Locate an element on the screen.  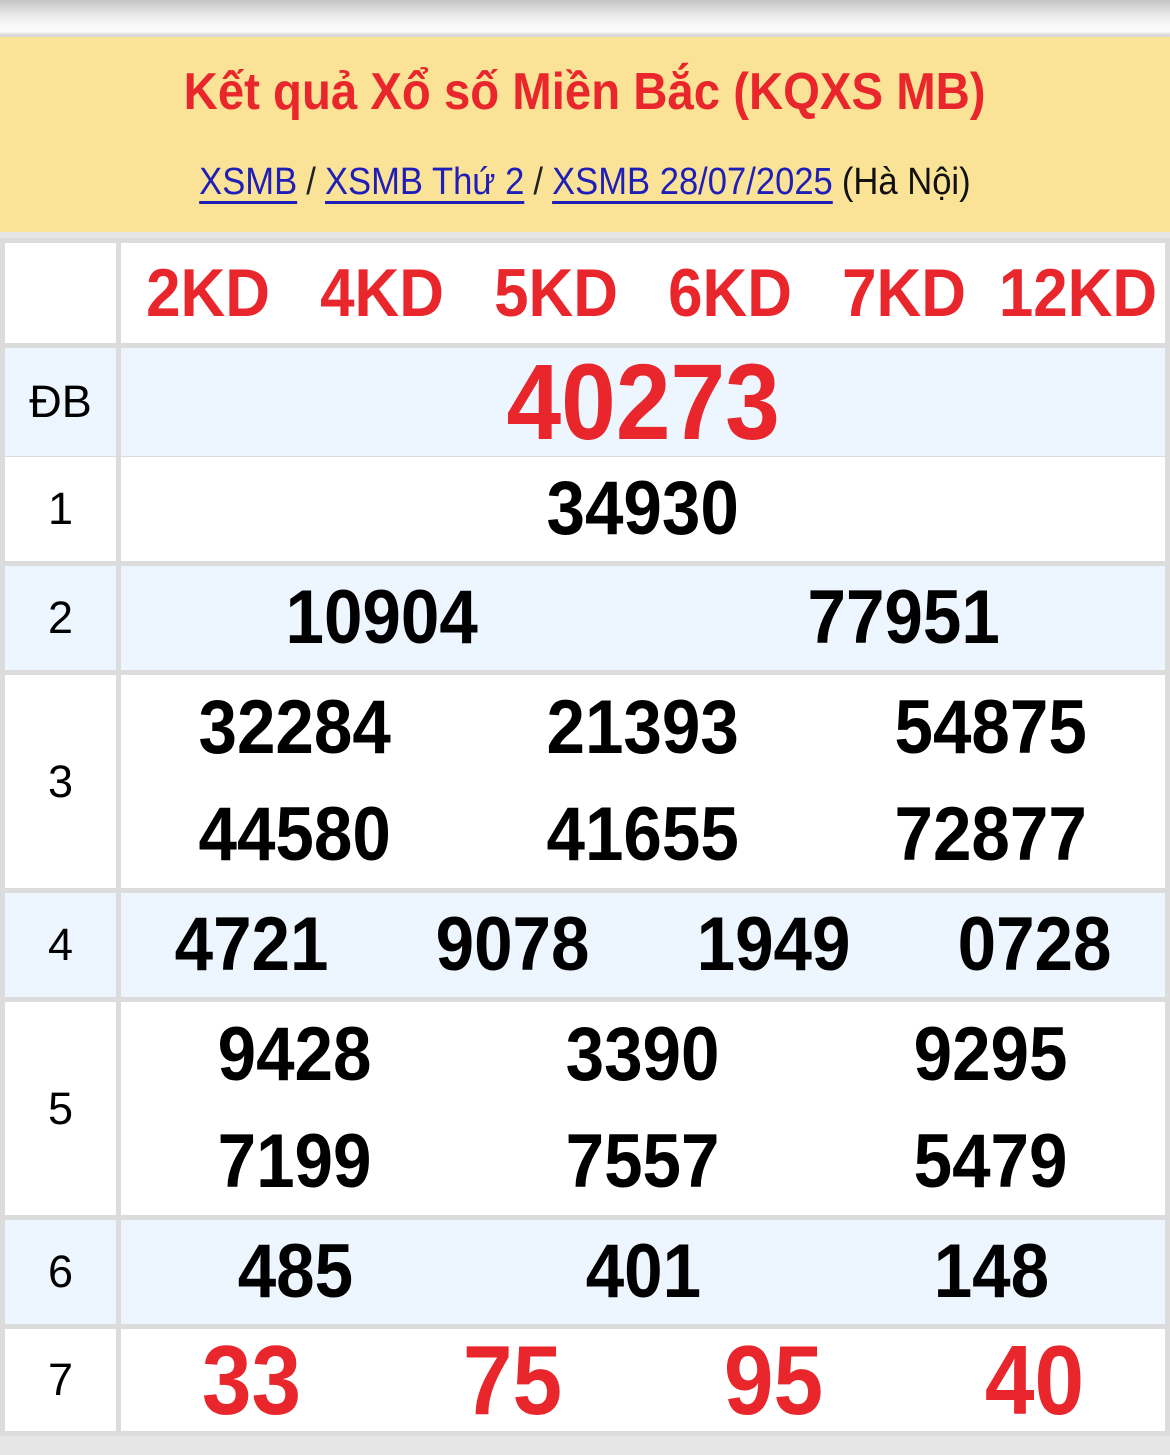
breadcrumb-line: XSMB / XSMB Thứ 2/XSMB 28/07/2025 (Hà Nội) is located at coordinates (585, 182).